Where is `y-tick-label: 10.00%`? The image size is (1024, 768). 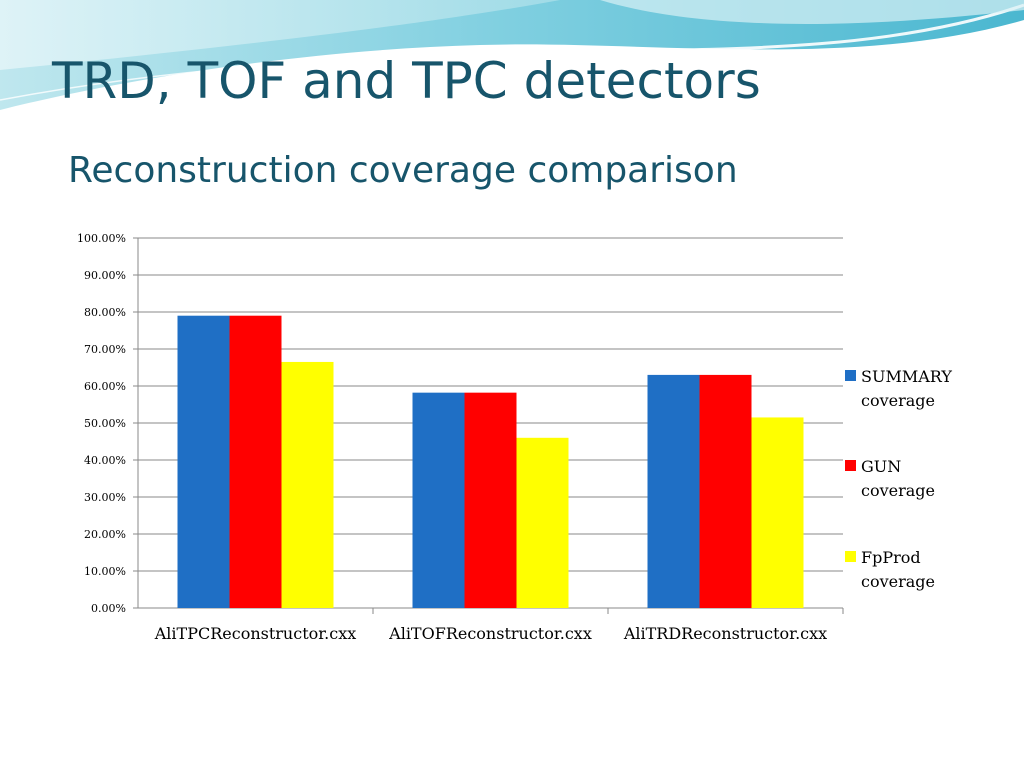 y-tick-label: 10.00% is located at coordinates (105, 571).